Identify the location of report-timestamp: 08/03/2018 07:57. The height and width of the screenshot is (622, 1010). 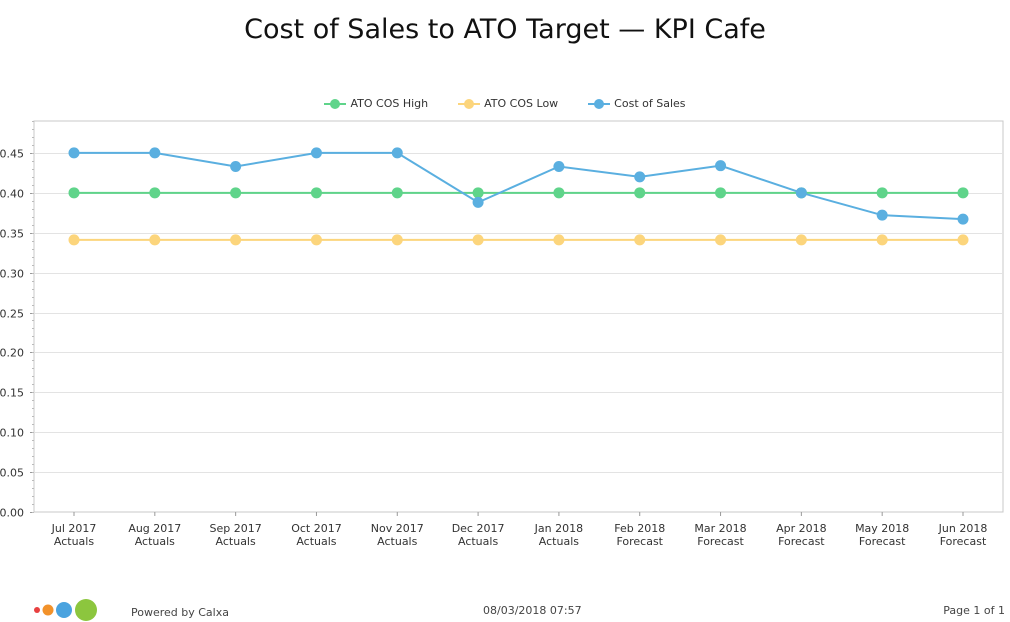
(532, 610).